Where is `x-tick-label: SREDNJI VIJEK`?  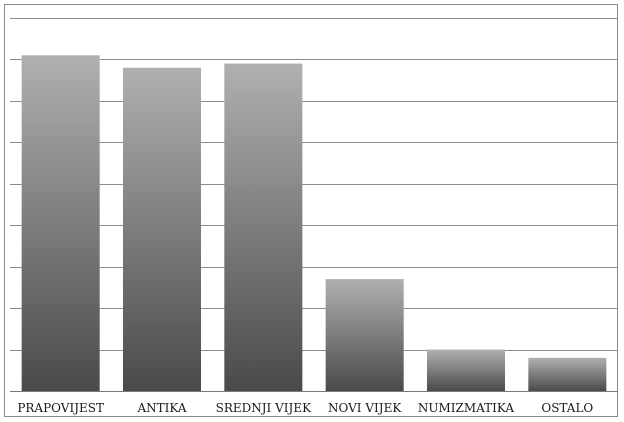 x-tick-label: SREDNJI VIJEK is located at coordinates (264, 408).